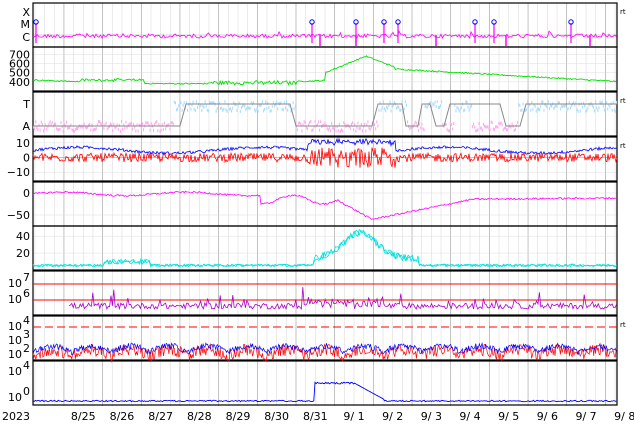 The width and height of the screenshot is (634, 424). I want to click on y-label-p-exp: 2, so click(26, 348).